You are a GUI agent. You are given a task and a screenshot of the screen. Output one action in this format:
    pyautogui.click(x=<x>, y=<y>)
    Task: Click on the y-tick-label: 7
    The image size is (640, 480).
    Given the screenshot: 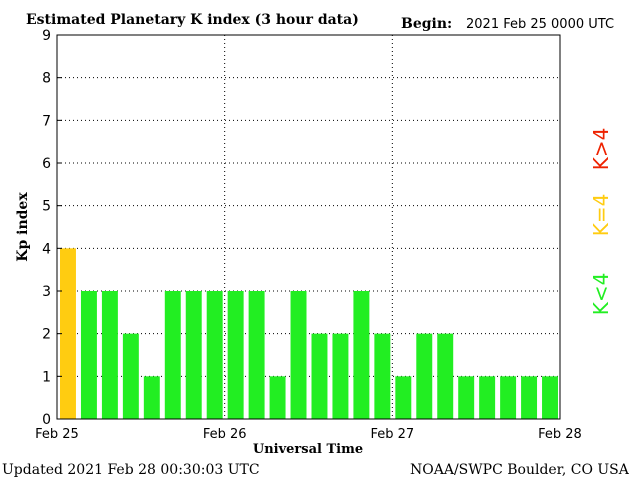 What is the action you would take?
    pyautogui.click(x=46, y=121)
    